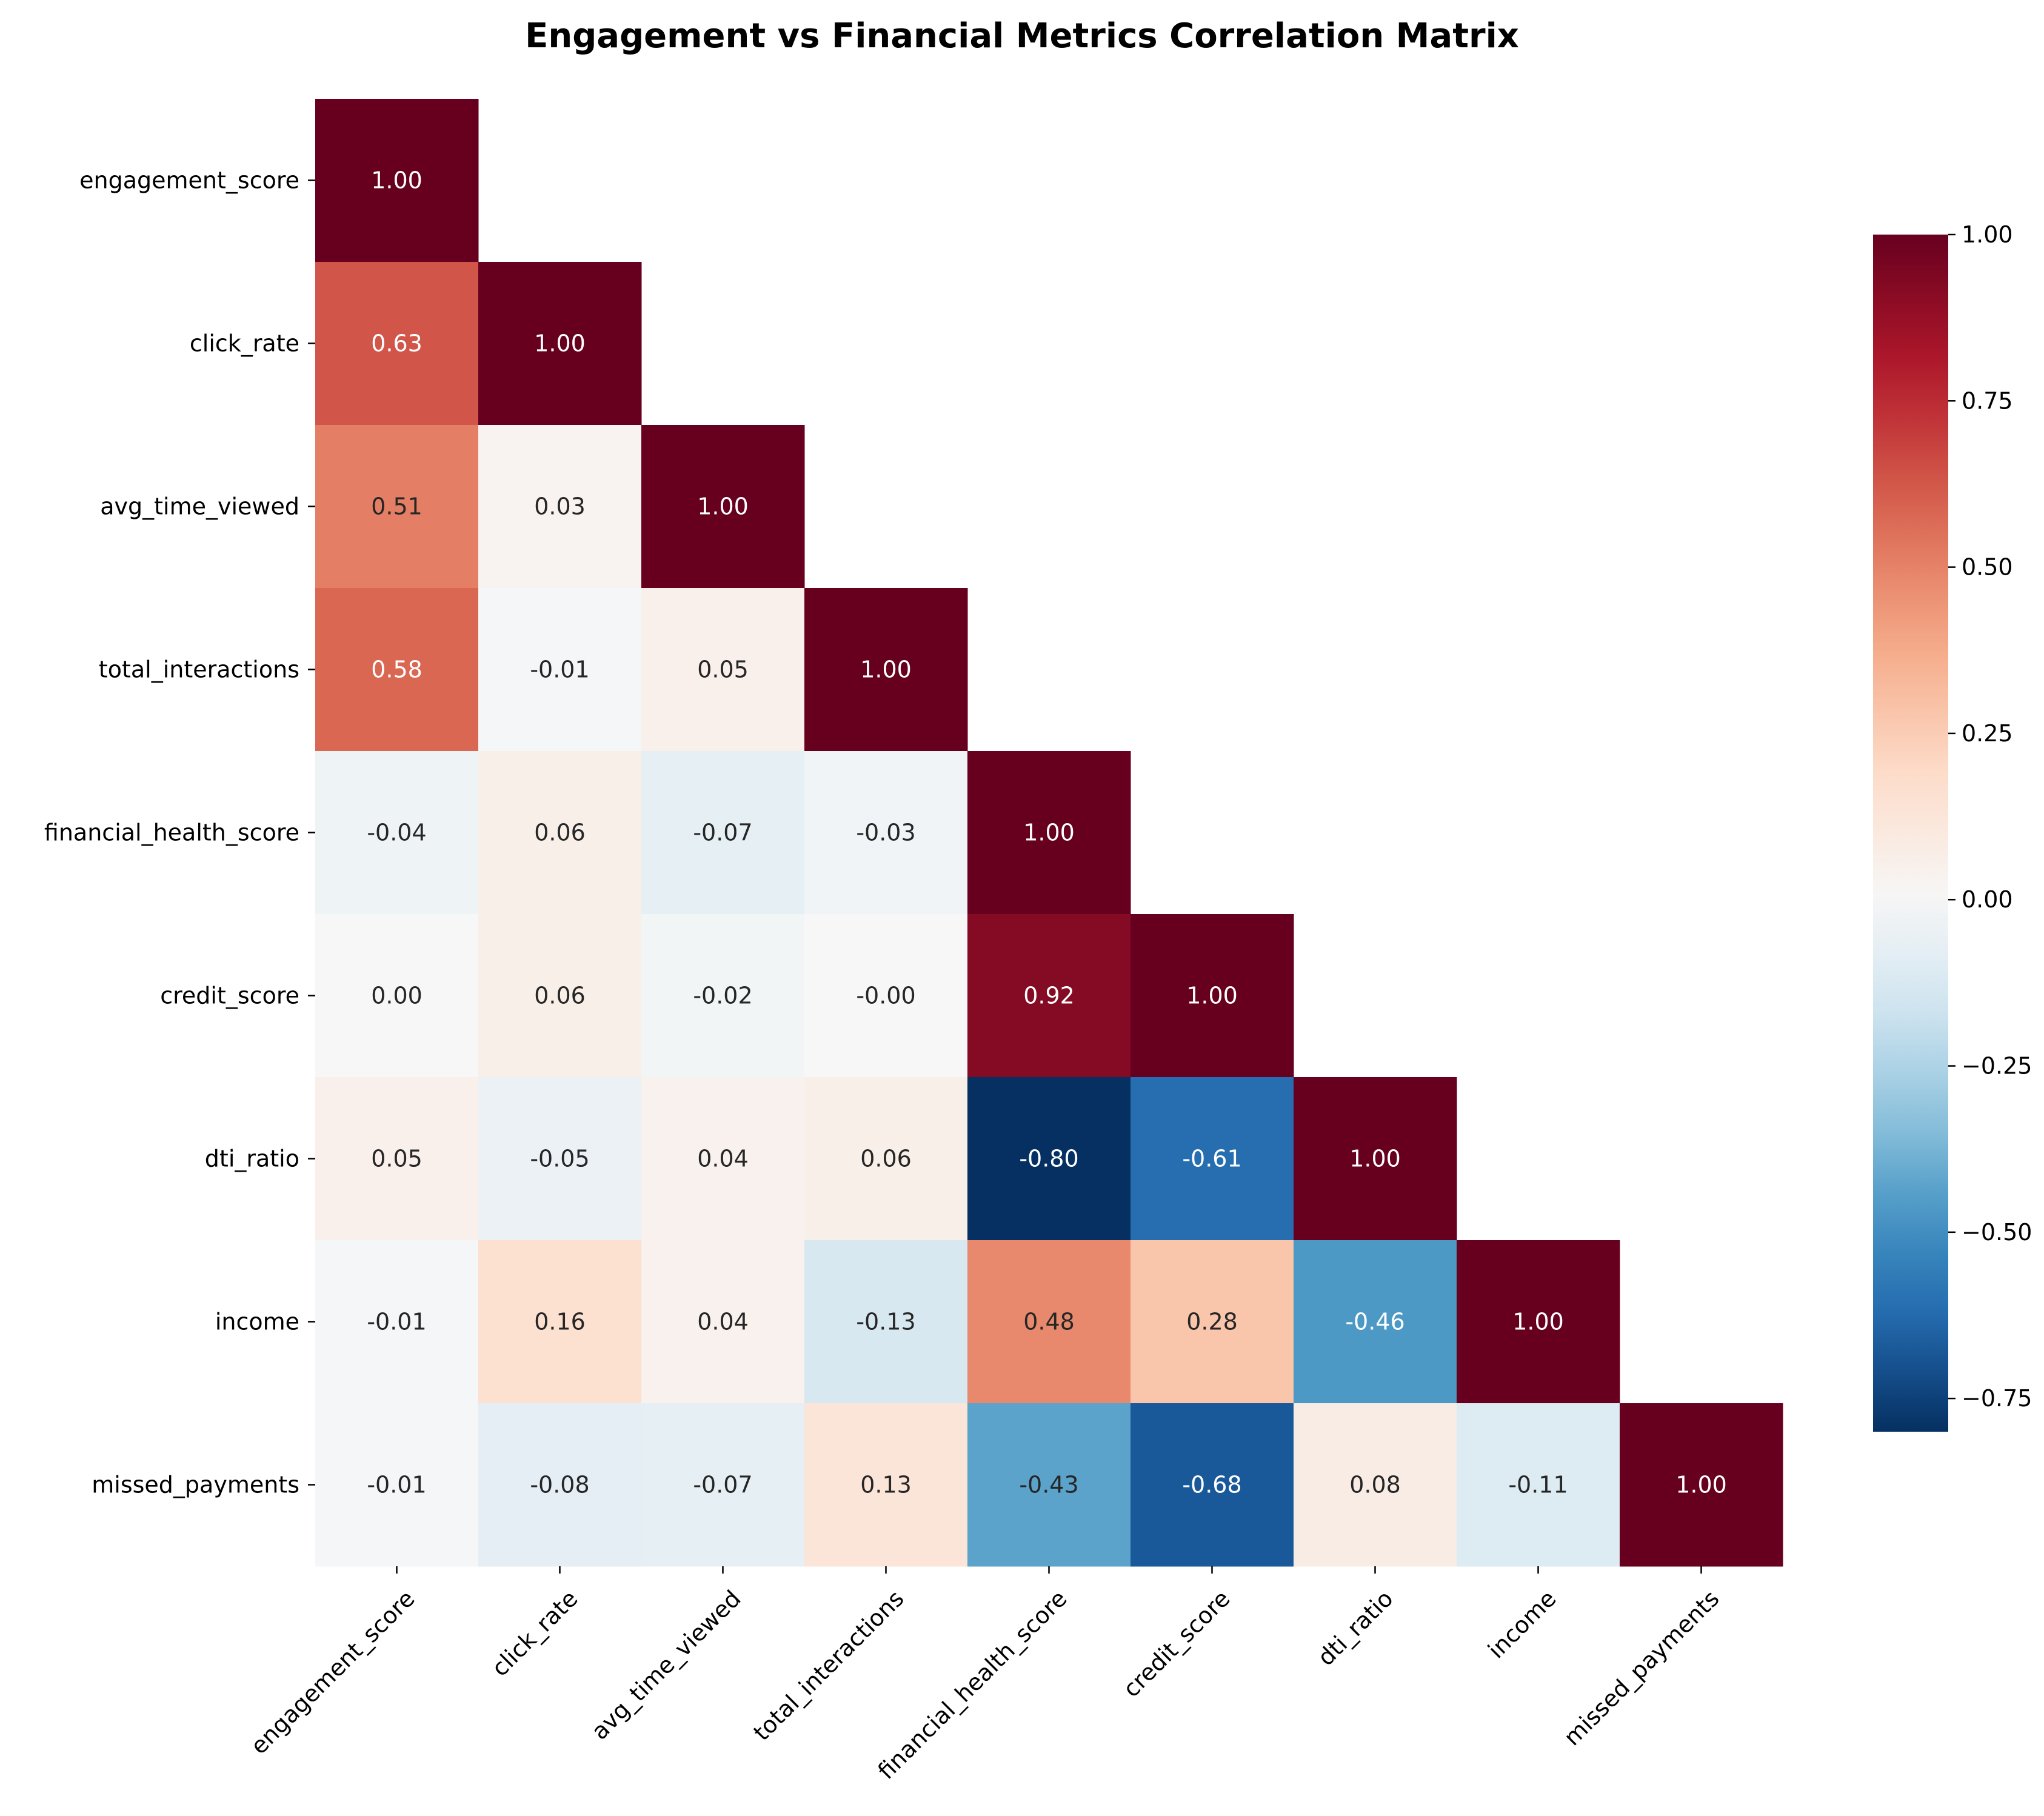  Describe the element at coordinates (1987, 734) in the screenshot. I see `colorbar-tick-label: 0.25` at that location.